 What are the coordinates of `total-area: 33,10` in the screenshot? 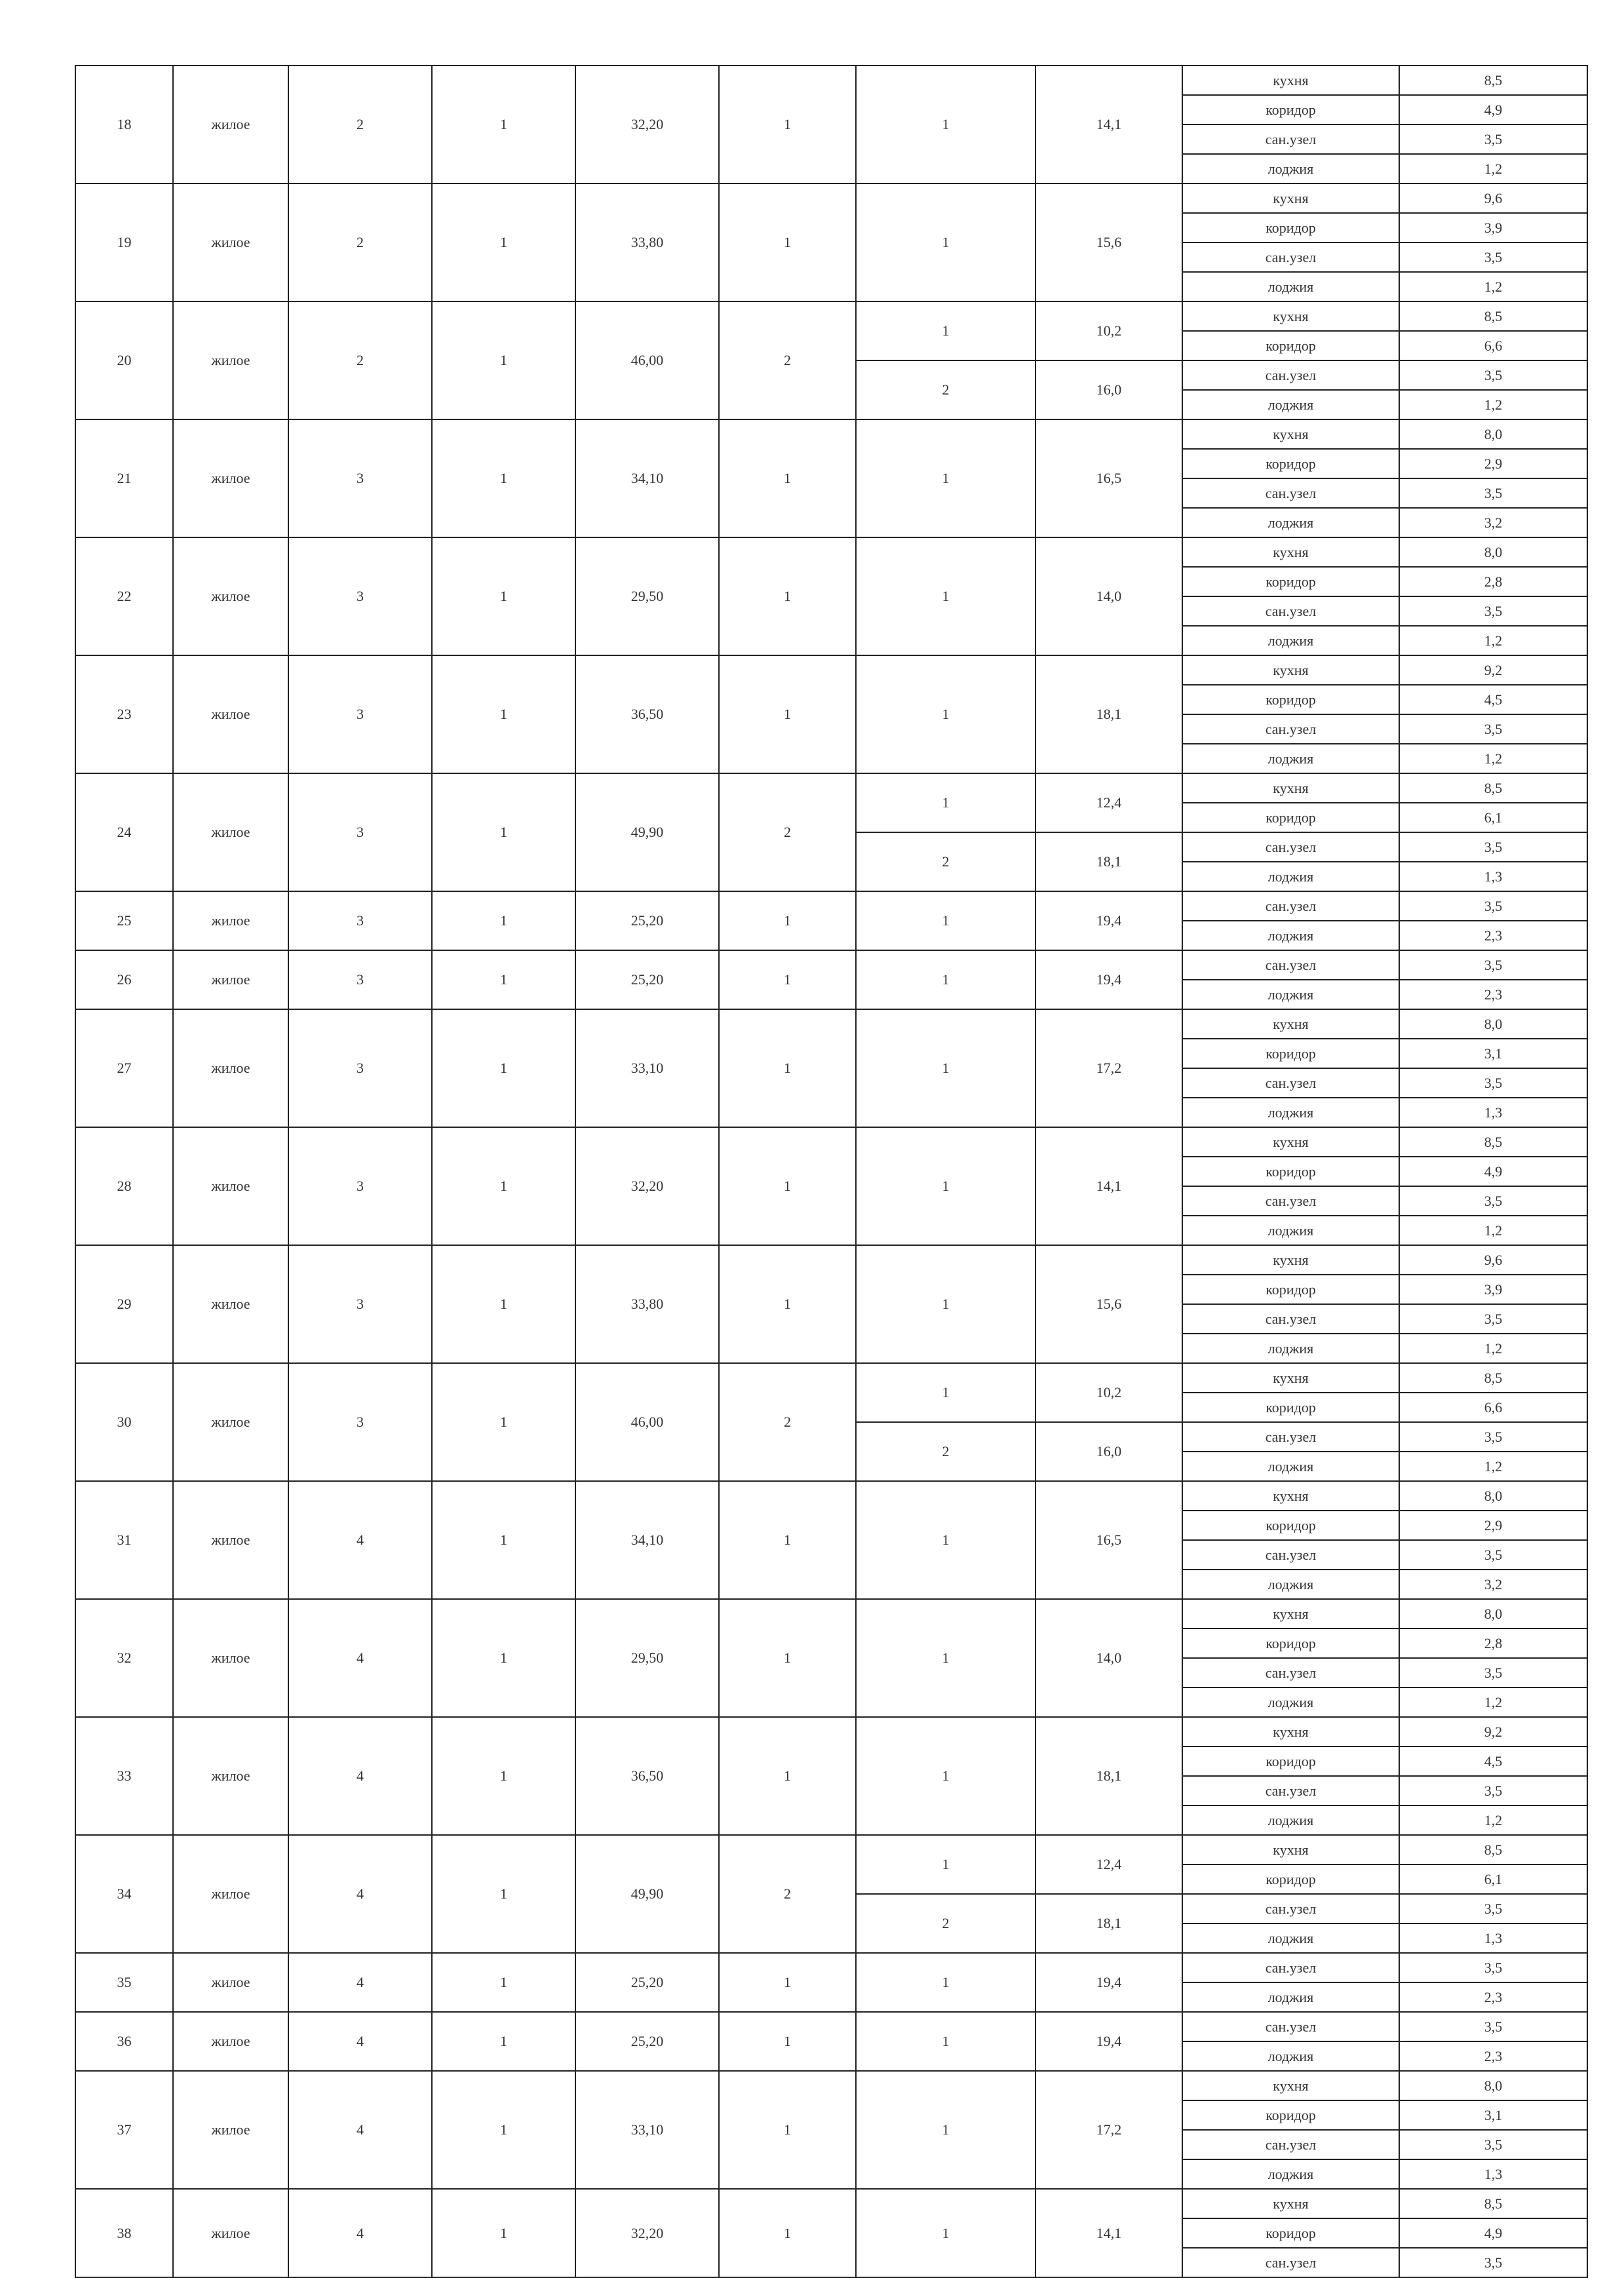 It's located at (647, 2130).